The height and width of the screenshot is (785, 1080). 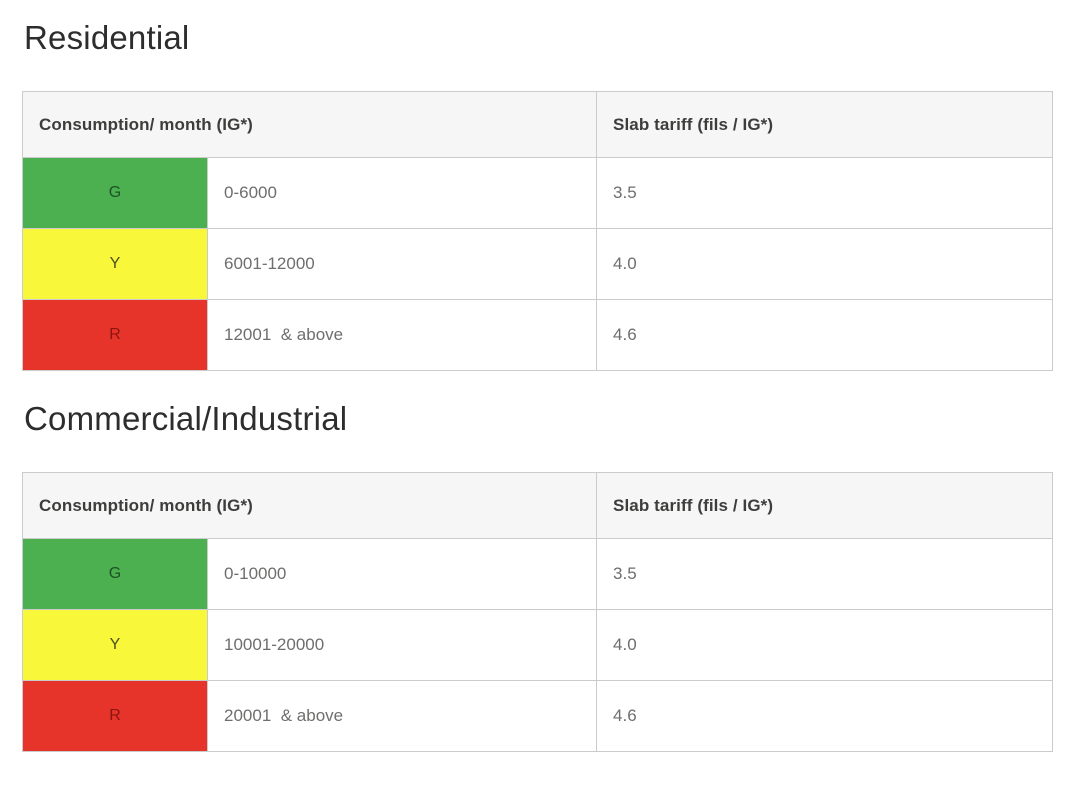 What do you see at coordinates (402, 574) in the screenshot?
I see `consumption-range-cell: 0-10000` at bounding box center [402, 574].